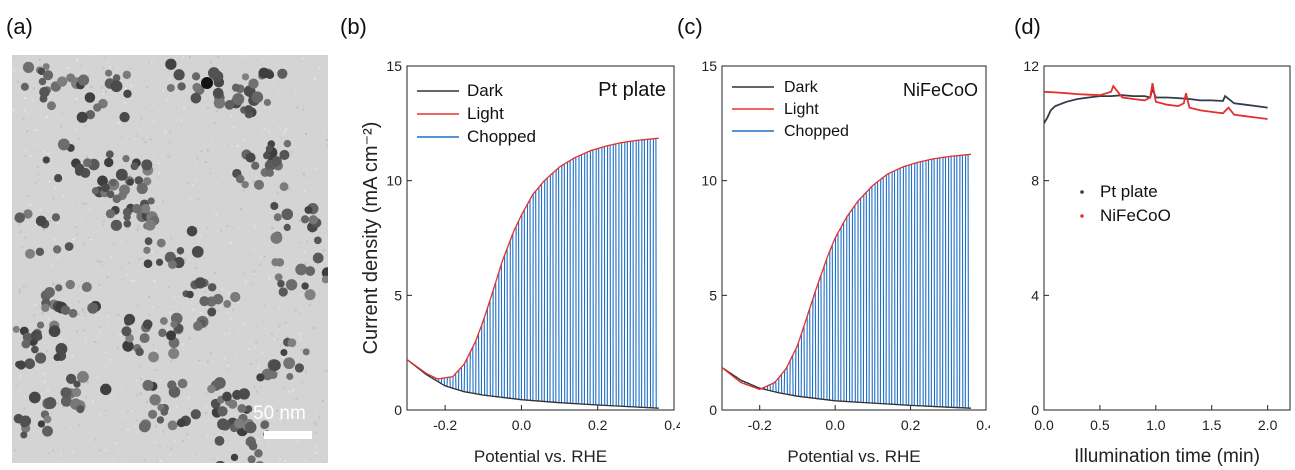 Image resolution: width=1295 pixels, height=470 pixels. I want to click on x-tick-label: 2.0, so click(1268, 425).